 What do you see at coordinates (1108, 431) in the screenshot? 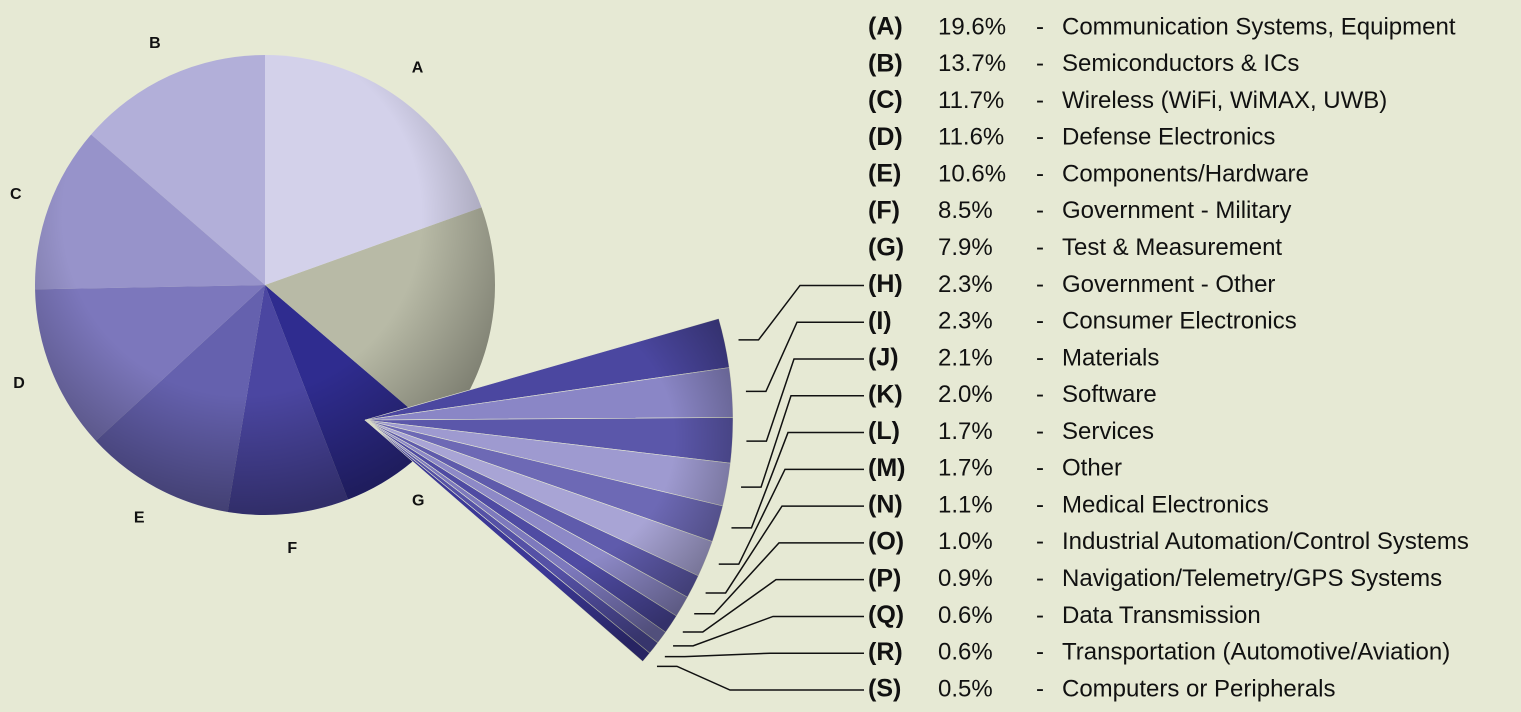
I see `legend-description: Services` at bounding box center [1108, 431].